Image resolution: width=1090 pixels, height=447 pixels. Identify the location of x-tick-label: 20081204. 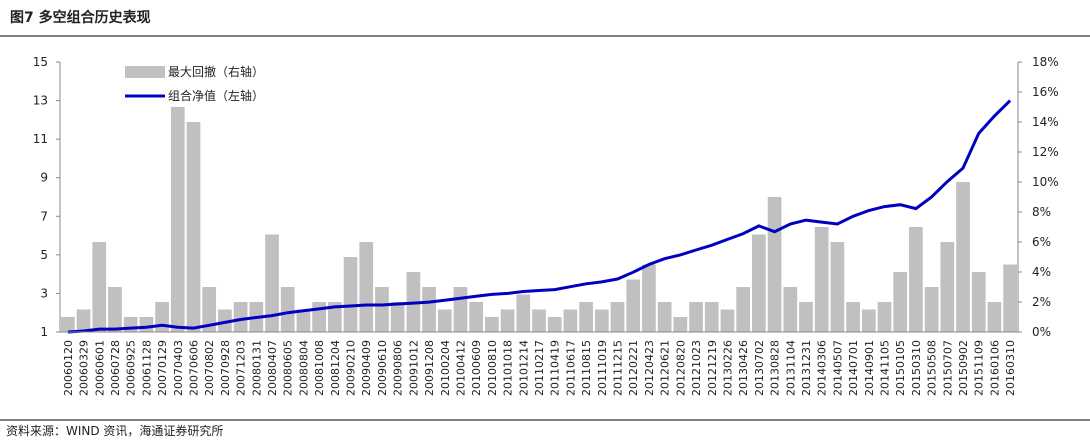
(335, 368).